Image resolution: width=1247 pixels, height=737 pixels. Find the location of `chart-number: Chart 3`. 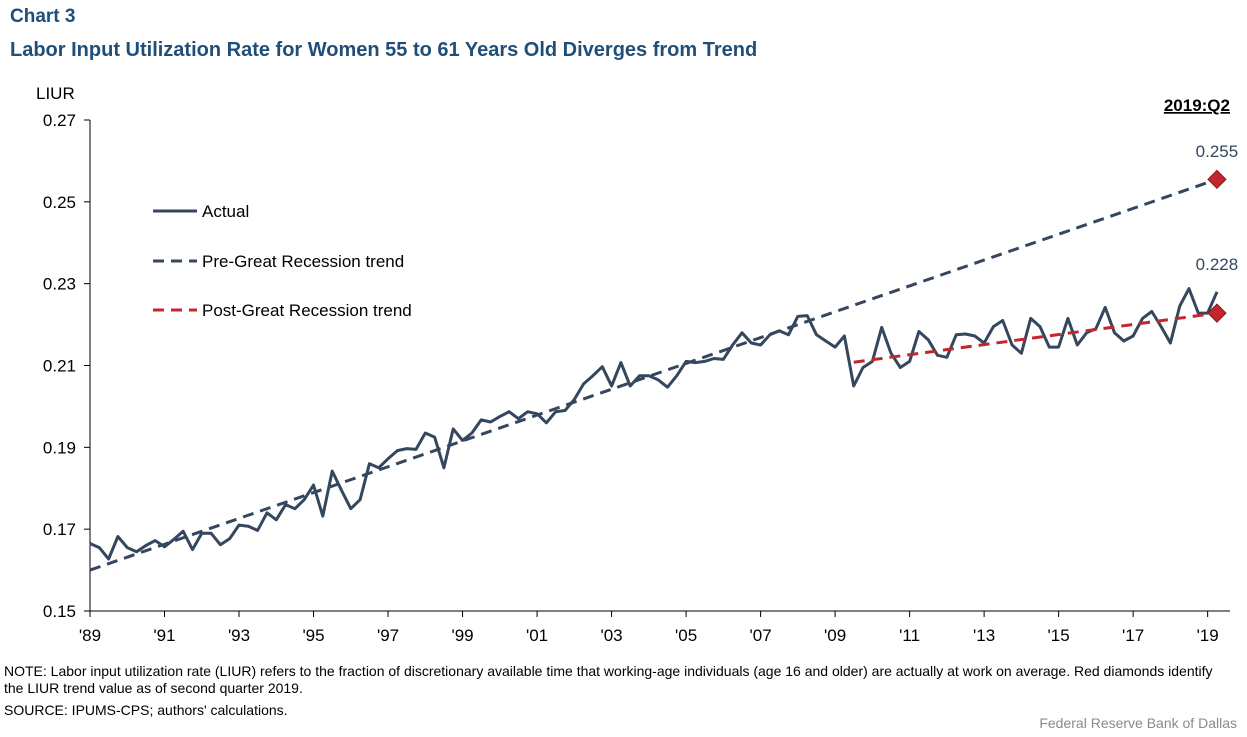

chart-number: Chart 3 is located at coordinates (43, 16).